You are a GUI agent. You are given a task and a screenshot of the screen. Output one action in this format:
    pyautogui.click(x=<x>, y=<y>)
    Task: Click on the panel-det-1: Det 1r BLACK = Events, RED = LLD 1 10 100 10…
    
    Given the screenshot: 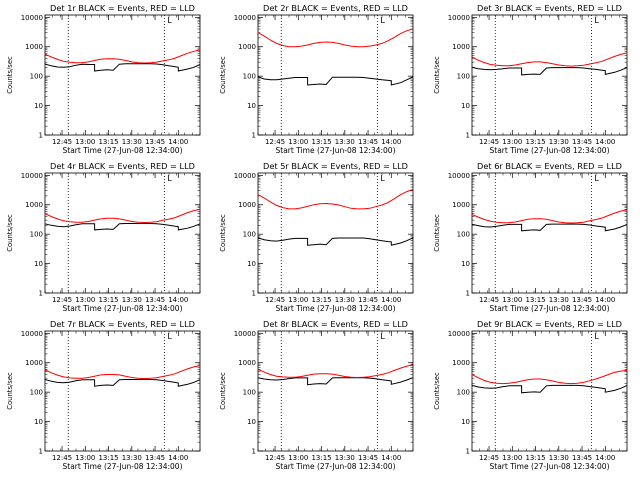 What is the action you would take?
    pyautogui.click(x=103, y=79)
    